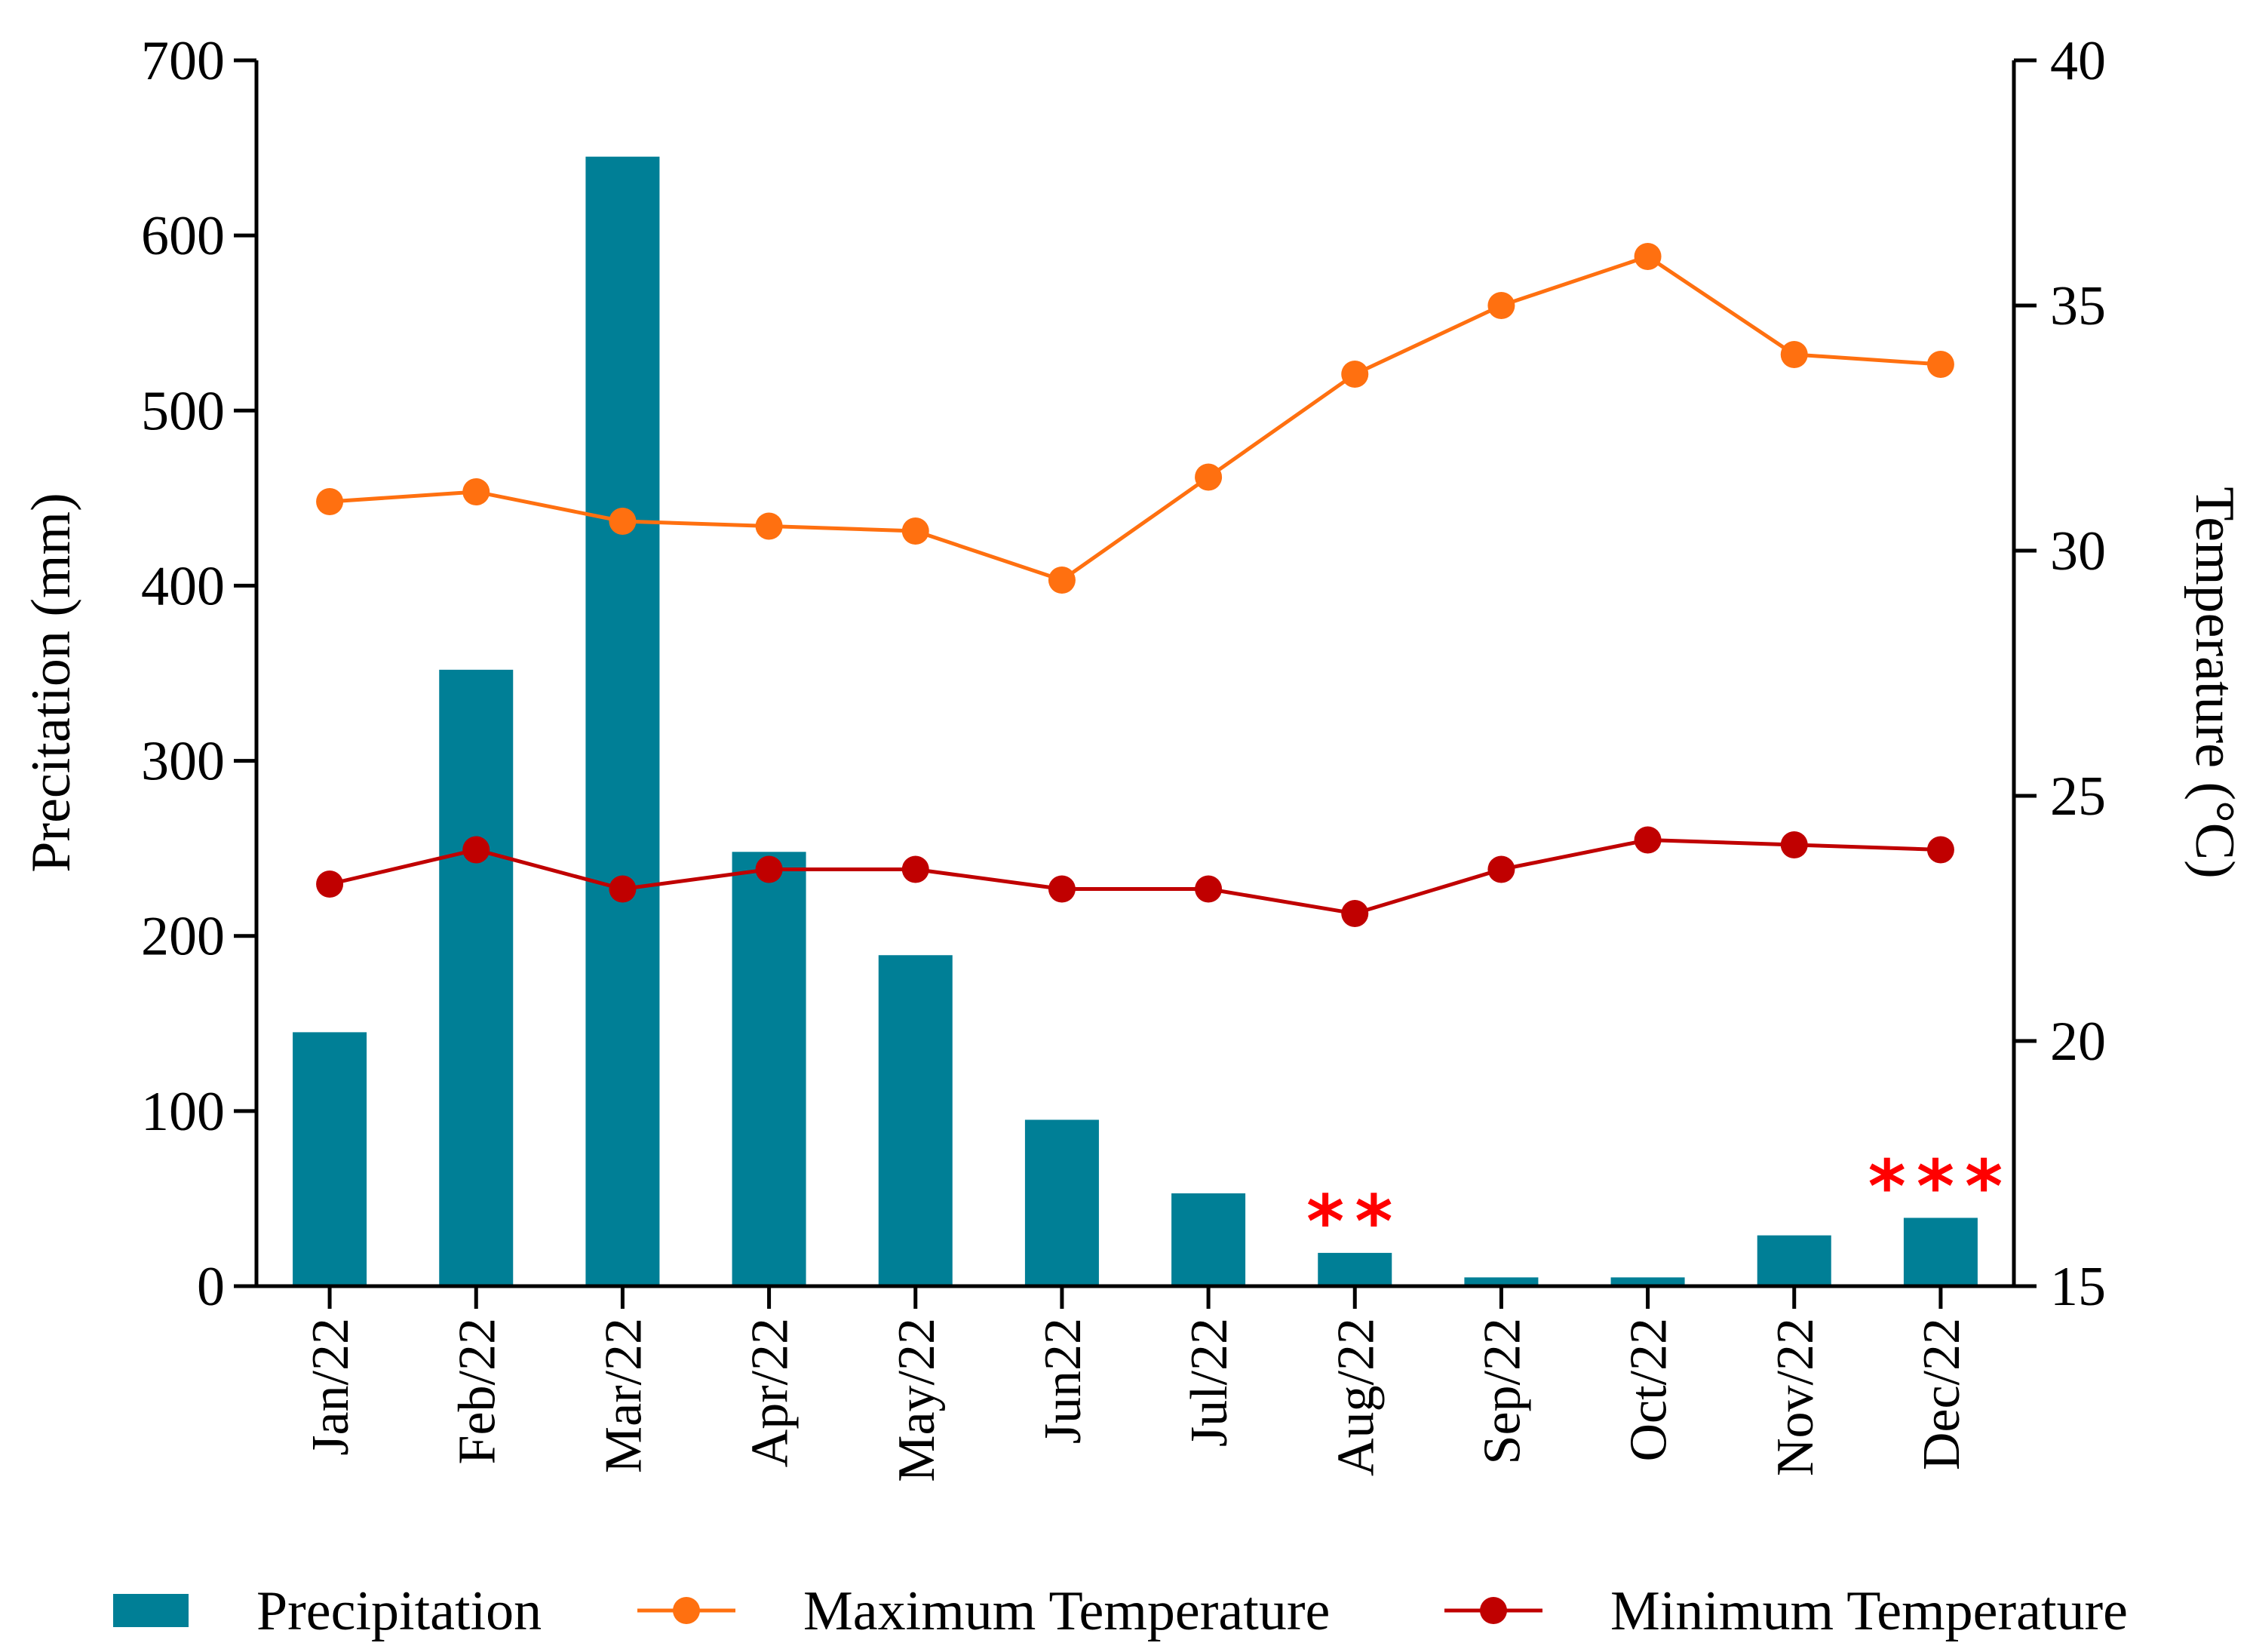  What do you see at coordinates (1066, 1611) in the screenshot?
I see `legend-label-maximum-temperature: Maximum Temperature` at bounding box center [1066, 1611].